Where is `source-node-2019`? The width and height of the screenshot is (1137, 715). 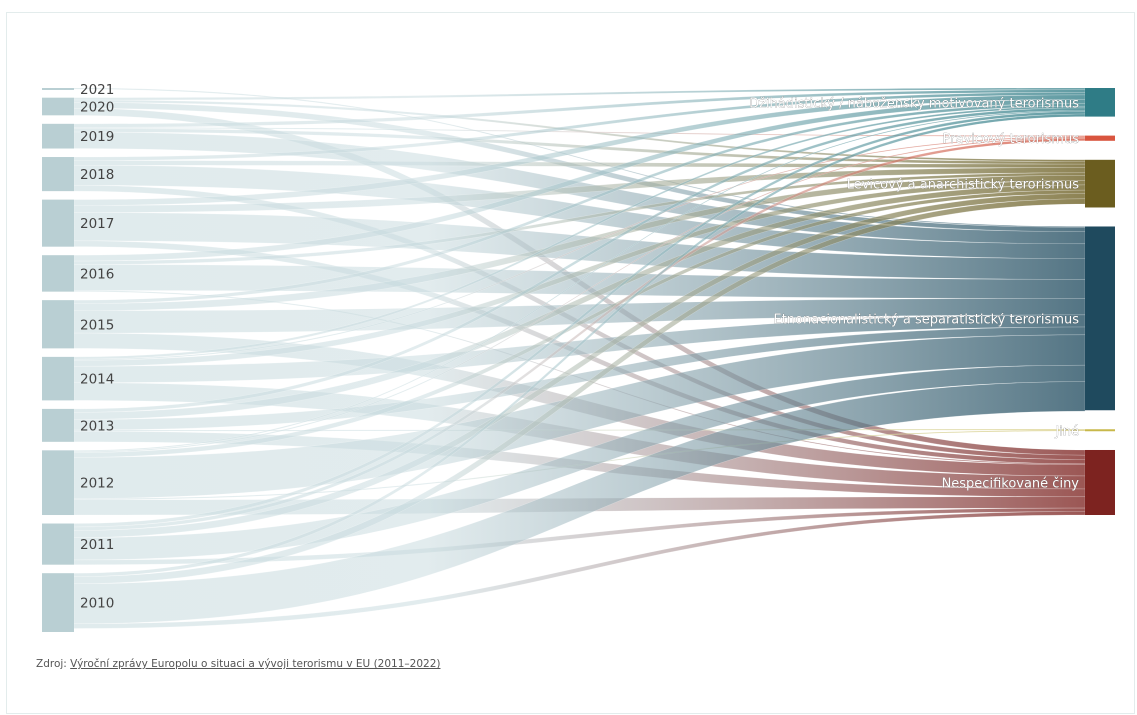
source-node-2019 is located at coordinates (58, 136).